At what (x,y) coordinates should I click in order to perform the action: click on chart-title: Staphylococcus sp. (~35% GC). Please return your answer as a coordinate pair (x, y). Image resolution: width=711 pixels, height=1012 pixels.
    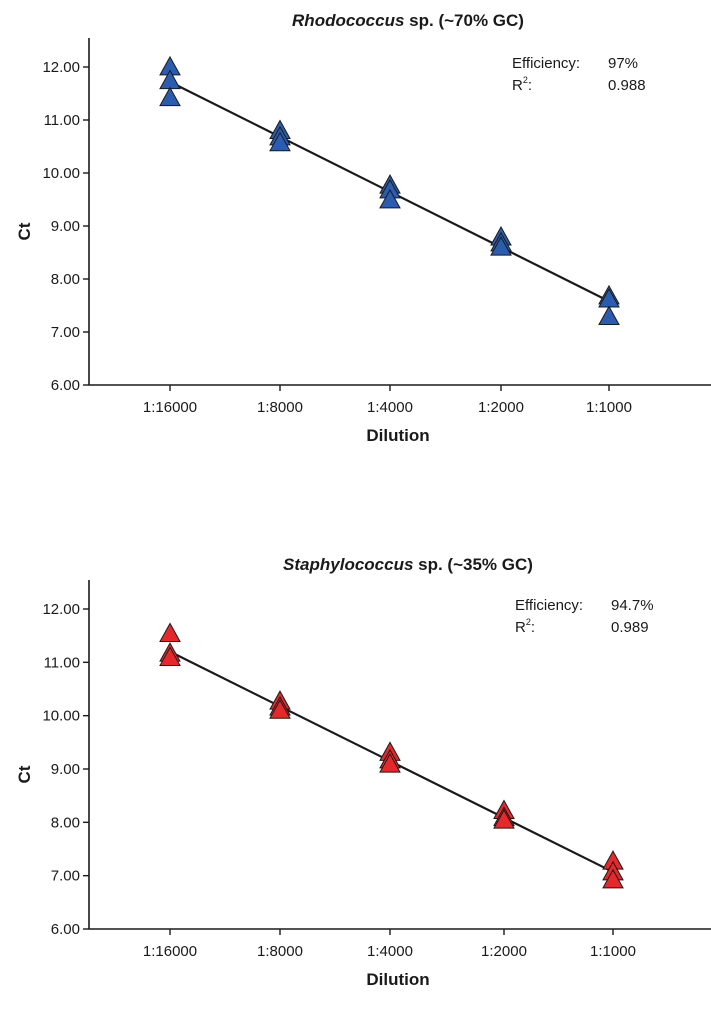
    Looking at the image, I should click on (408, 564).